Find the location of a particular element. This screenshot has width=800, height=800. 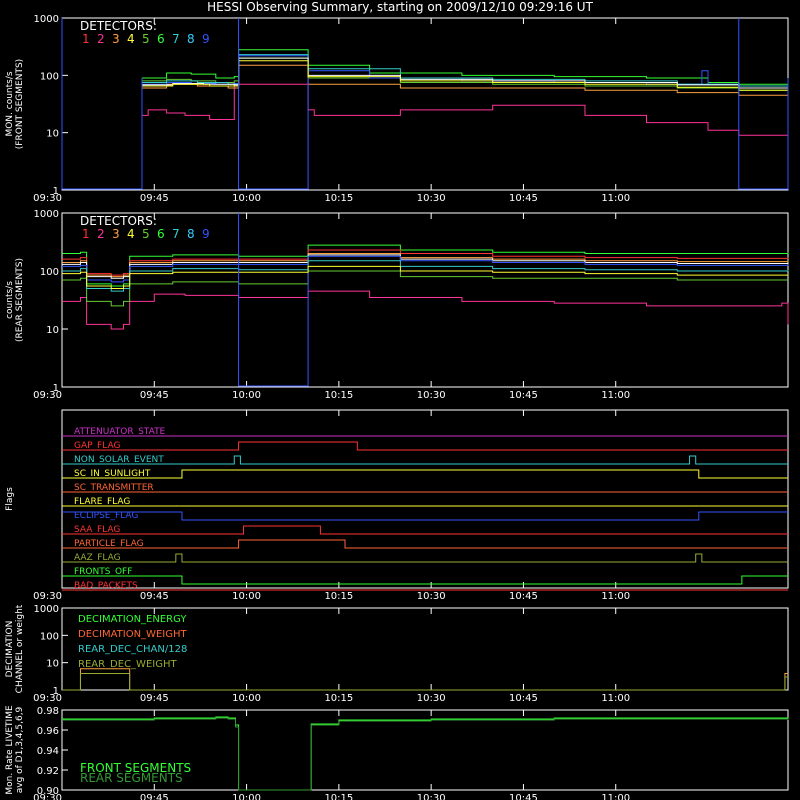

flag-label-3: SC_IN_SUNLIGHT is located at coordinates (112, 474).